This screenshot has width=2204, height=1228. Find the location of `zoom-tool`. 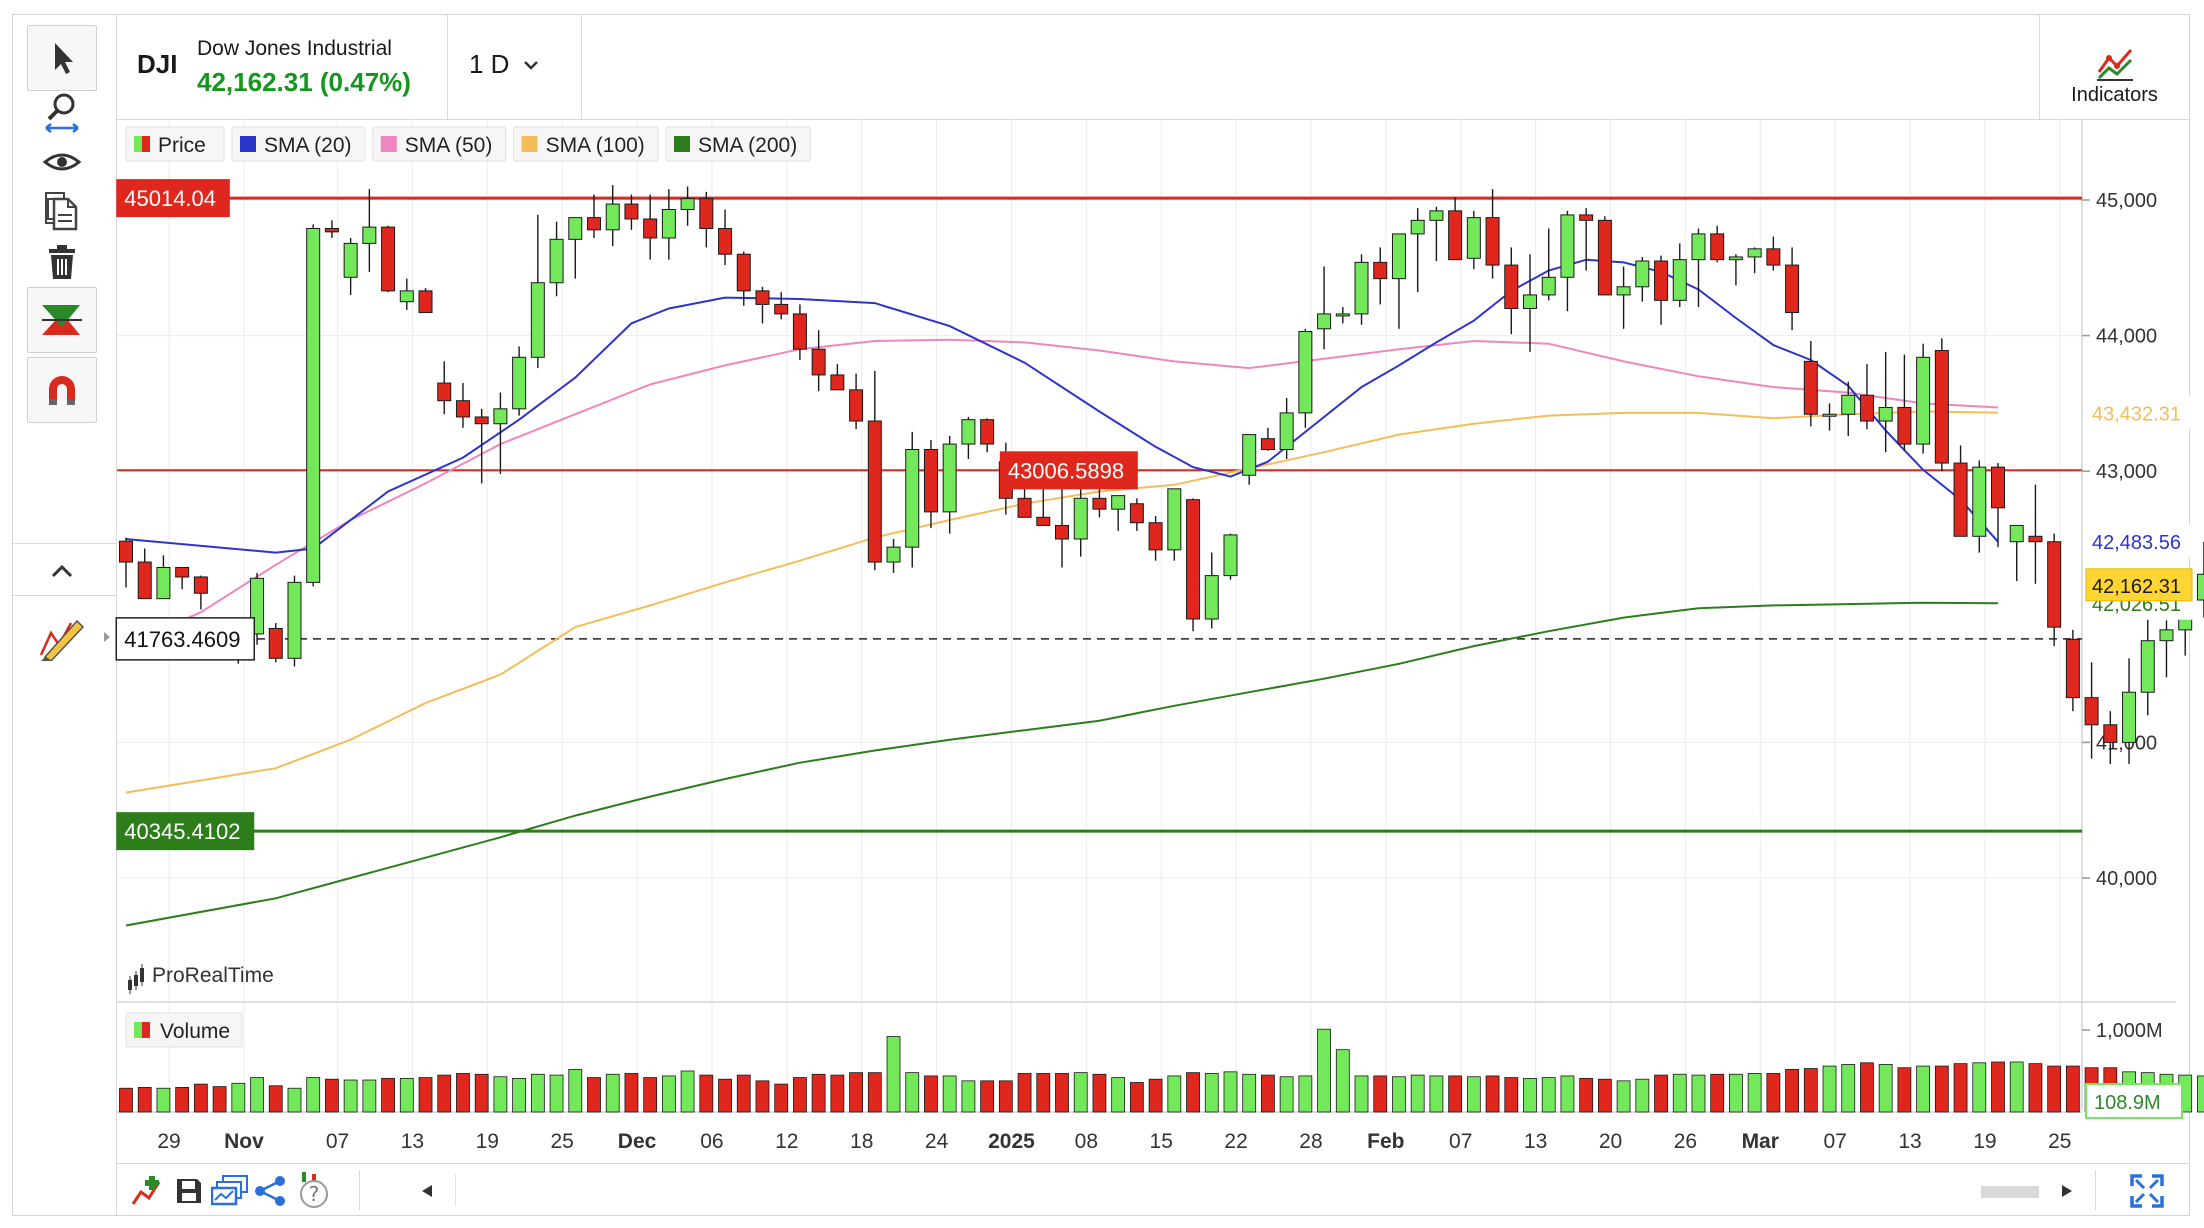

zoom-tool is located at coordinates (62, 112).